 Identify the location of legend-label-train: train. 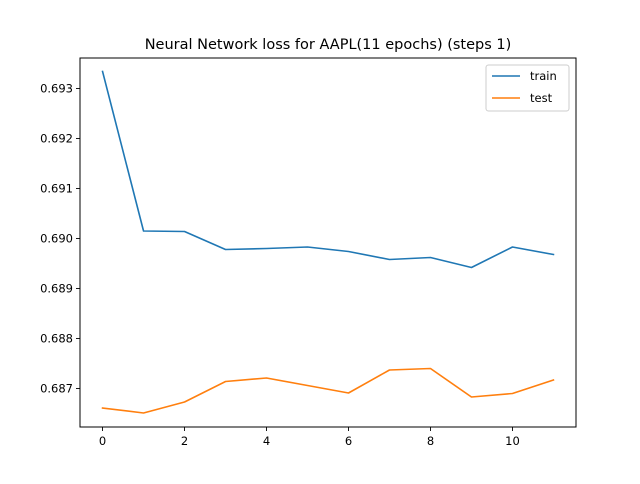
(543, 76).